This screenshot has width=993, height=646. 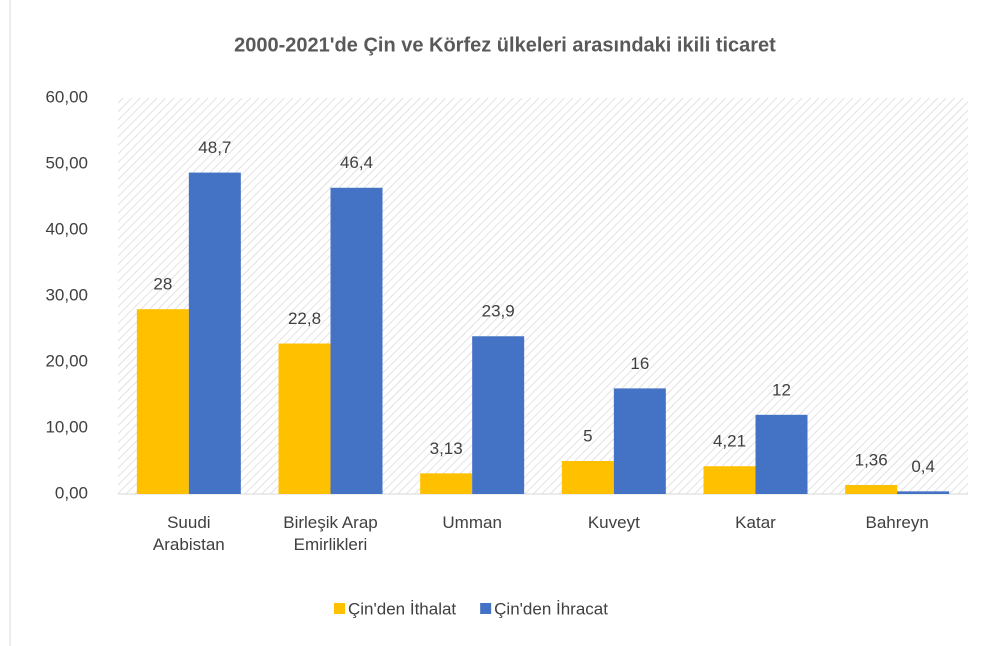 What do you see at coordinates (639, 363) in the screenshot?
I see `data-label: 16` at bounding box center [639, 363].